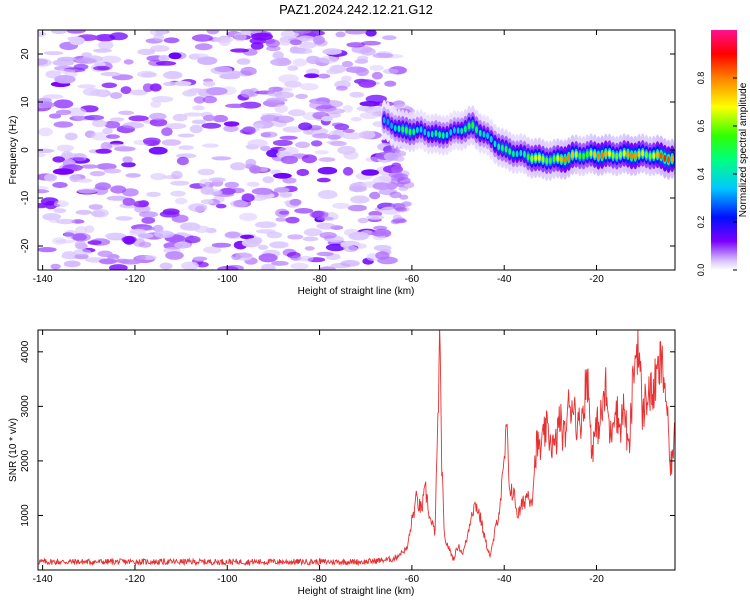 The image size is (750, 600). Describe the element at coordinates (701, 126) in the screenshot. I see `colorbar-tick-label: 0.6` at that location.